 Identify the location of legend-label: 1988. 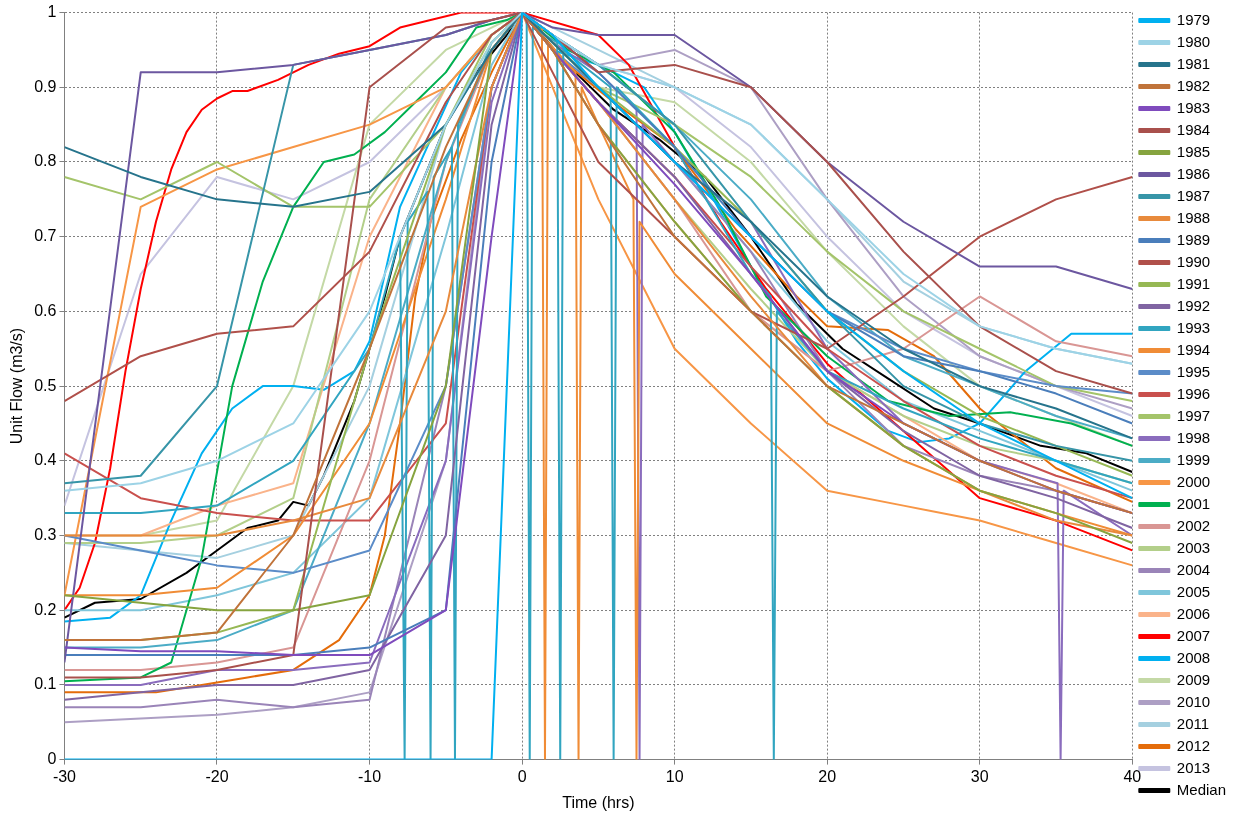
(1193, 217).